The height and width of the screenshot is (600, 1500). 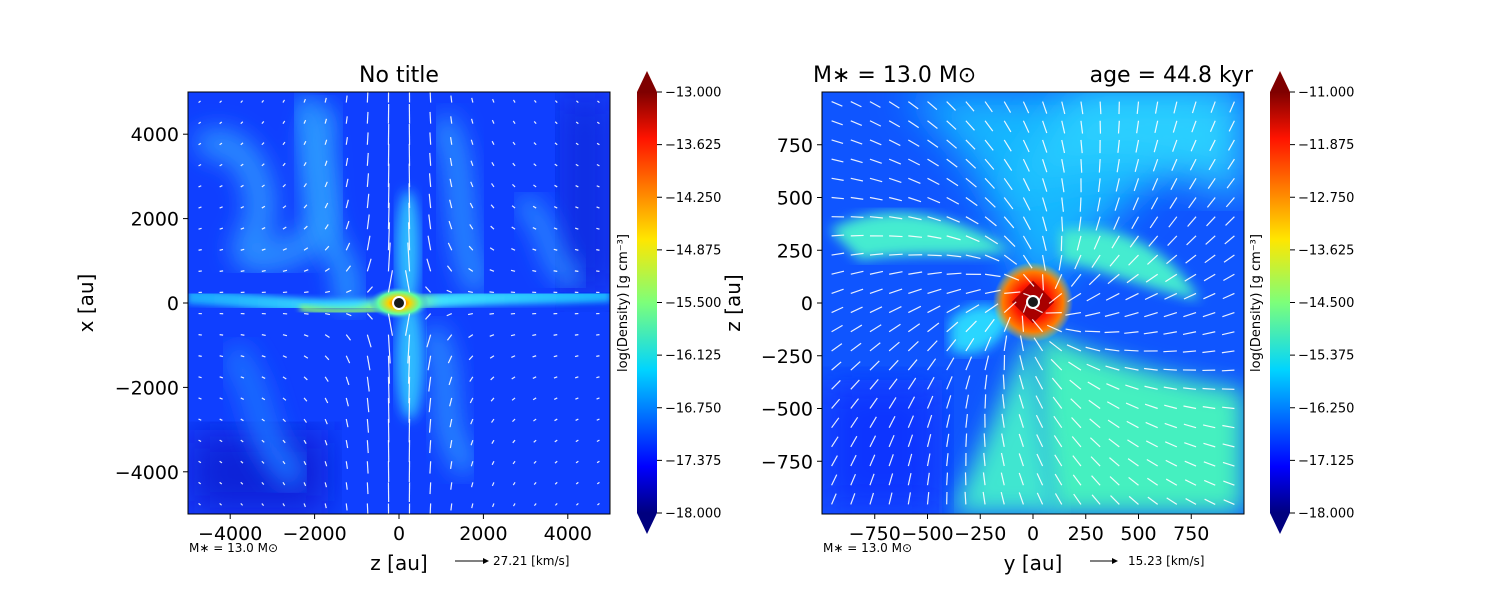 I want to click on y-tick-label: −250, so click(x=787, y=357).